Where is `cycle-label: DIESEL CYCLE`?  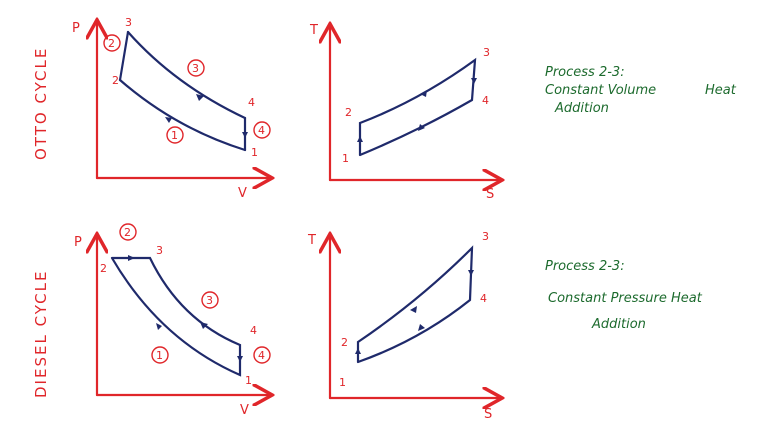 cycle-label: DIESEL CYCLE is located at coordinates (41, 334).